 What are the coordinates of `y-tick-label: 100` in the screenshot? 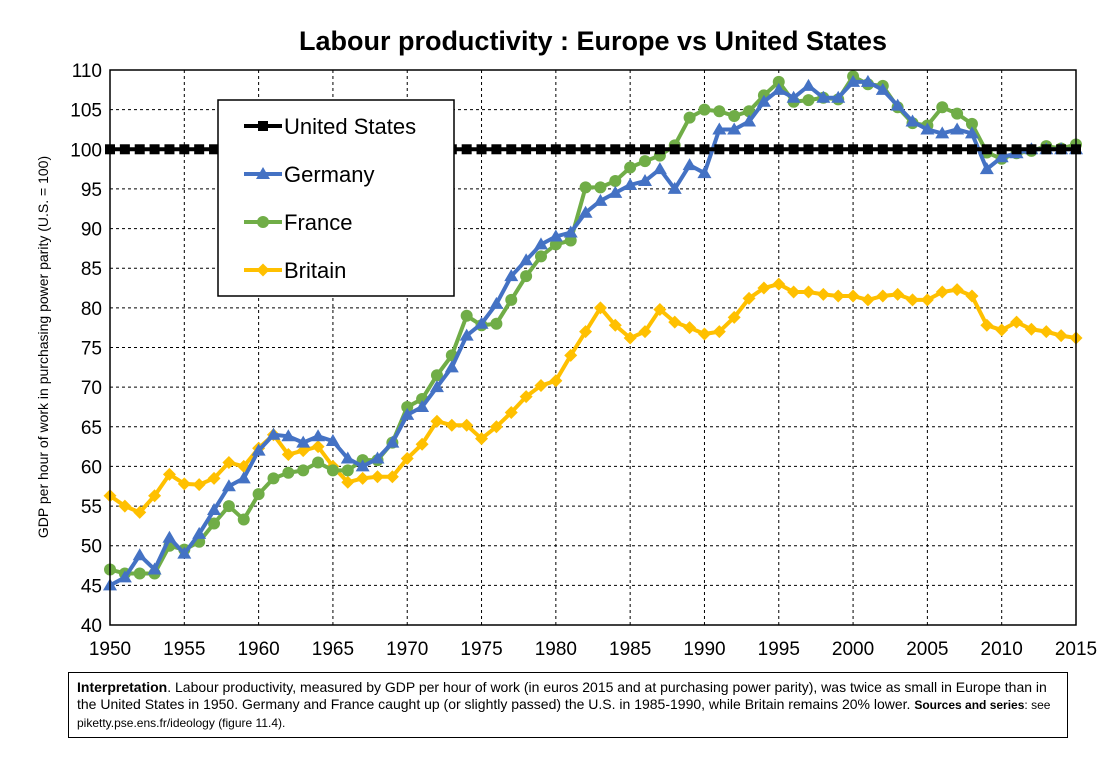 It's located at (86, 150).